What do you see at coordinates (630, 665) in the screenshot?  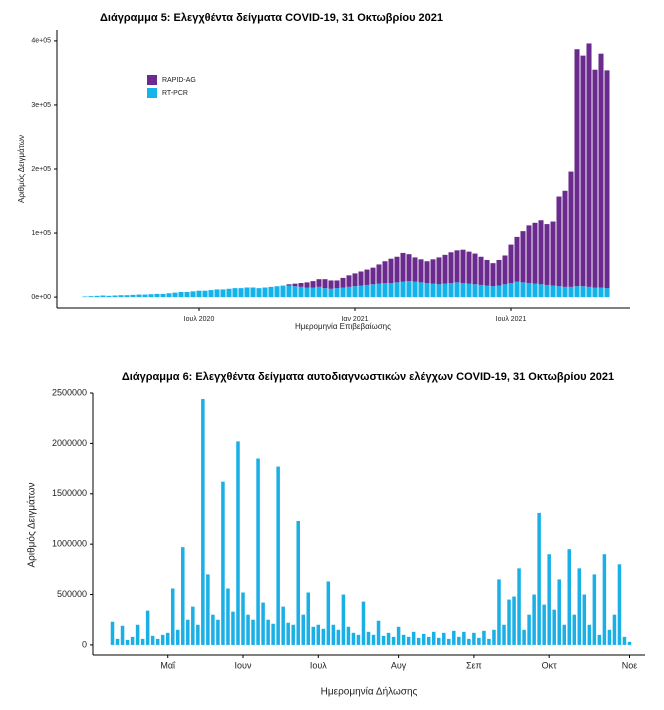 I see `x-tick-label: Νοε` at bounding box center [630, 665].